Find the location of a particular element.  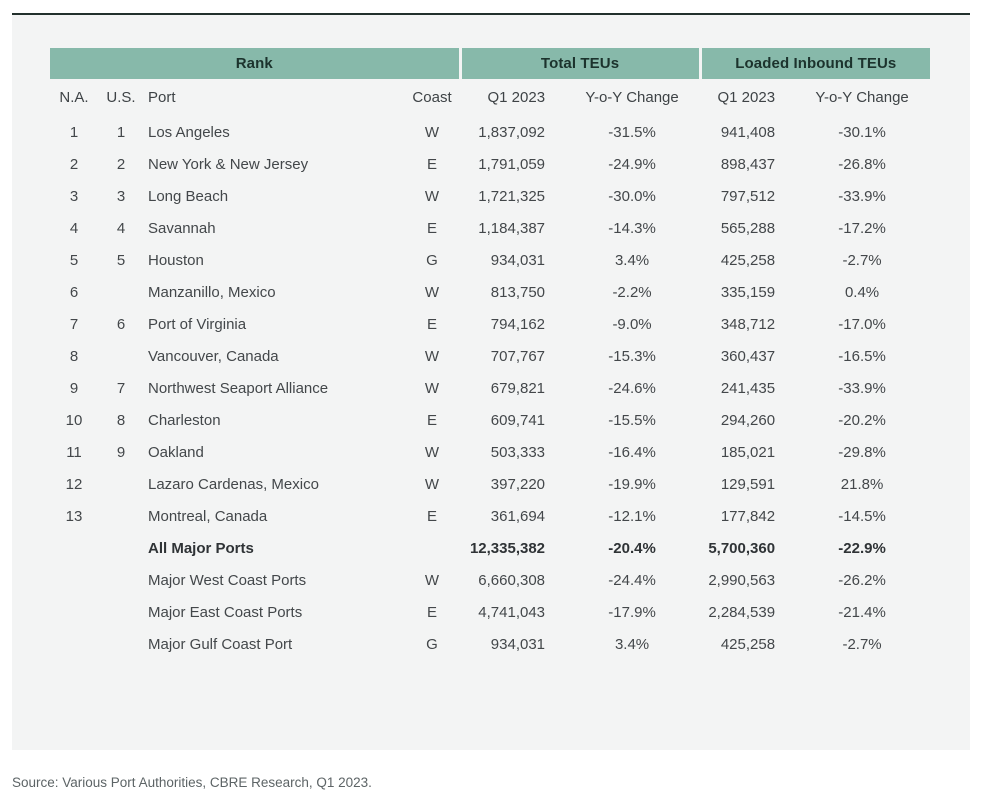

cell-total-yoy: -24.6% is located at coordinates (632, 388).